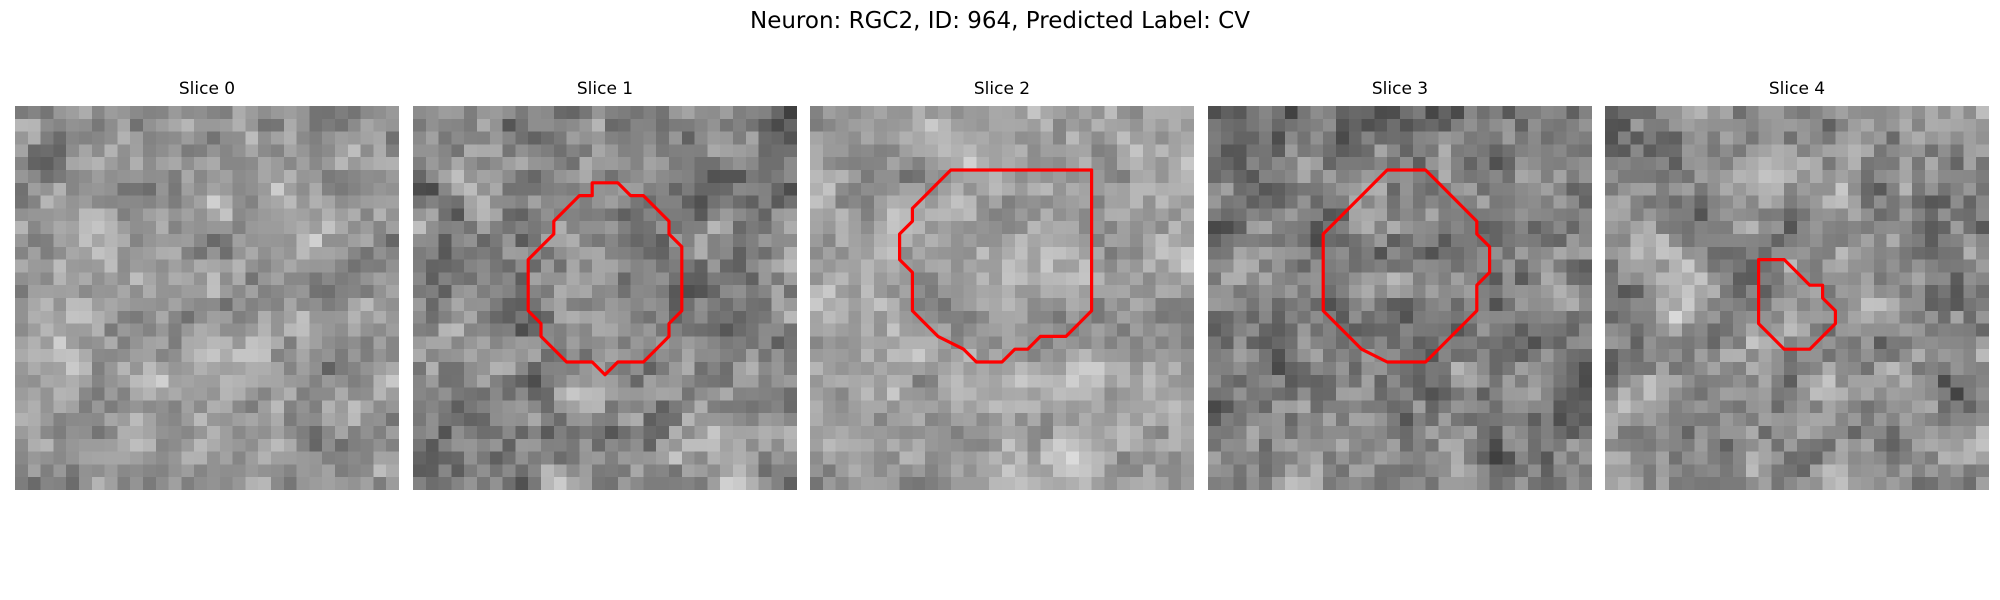 The height and width of the screenshot is (600, 2000). Describe the element at coordinates (605, 89) in the screenshot. I see `slice-title: Slice 1` at that location.